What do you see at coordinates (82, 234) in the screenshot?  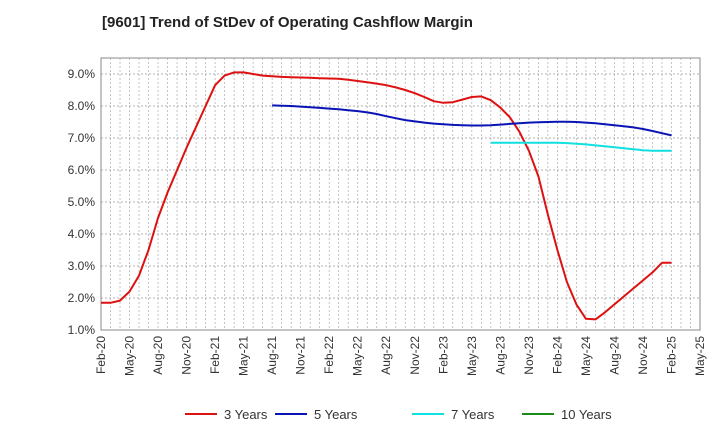 I see `y-tick-label: 4.0%` at bounding box center [82, 234].